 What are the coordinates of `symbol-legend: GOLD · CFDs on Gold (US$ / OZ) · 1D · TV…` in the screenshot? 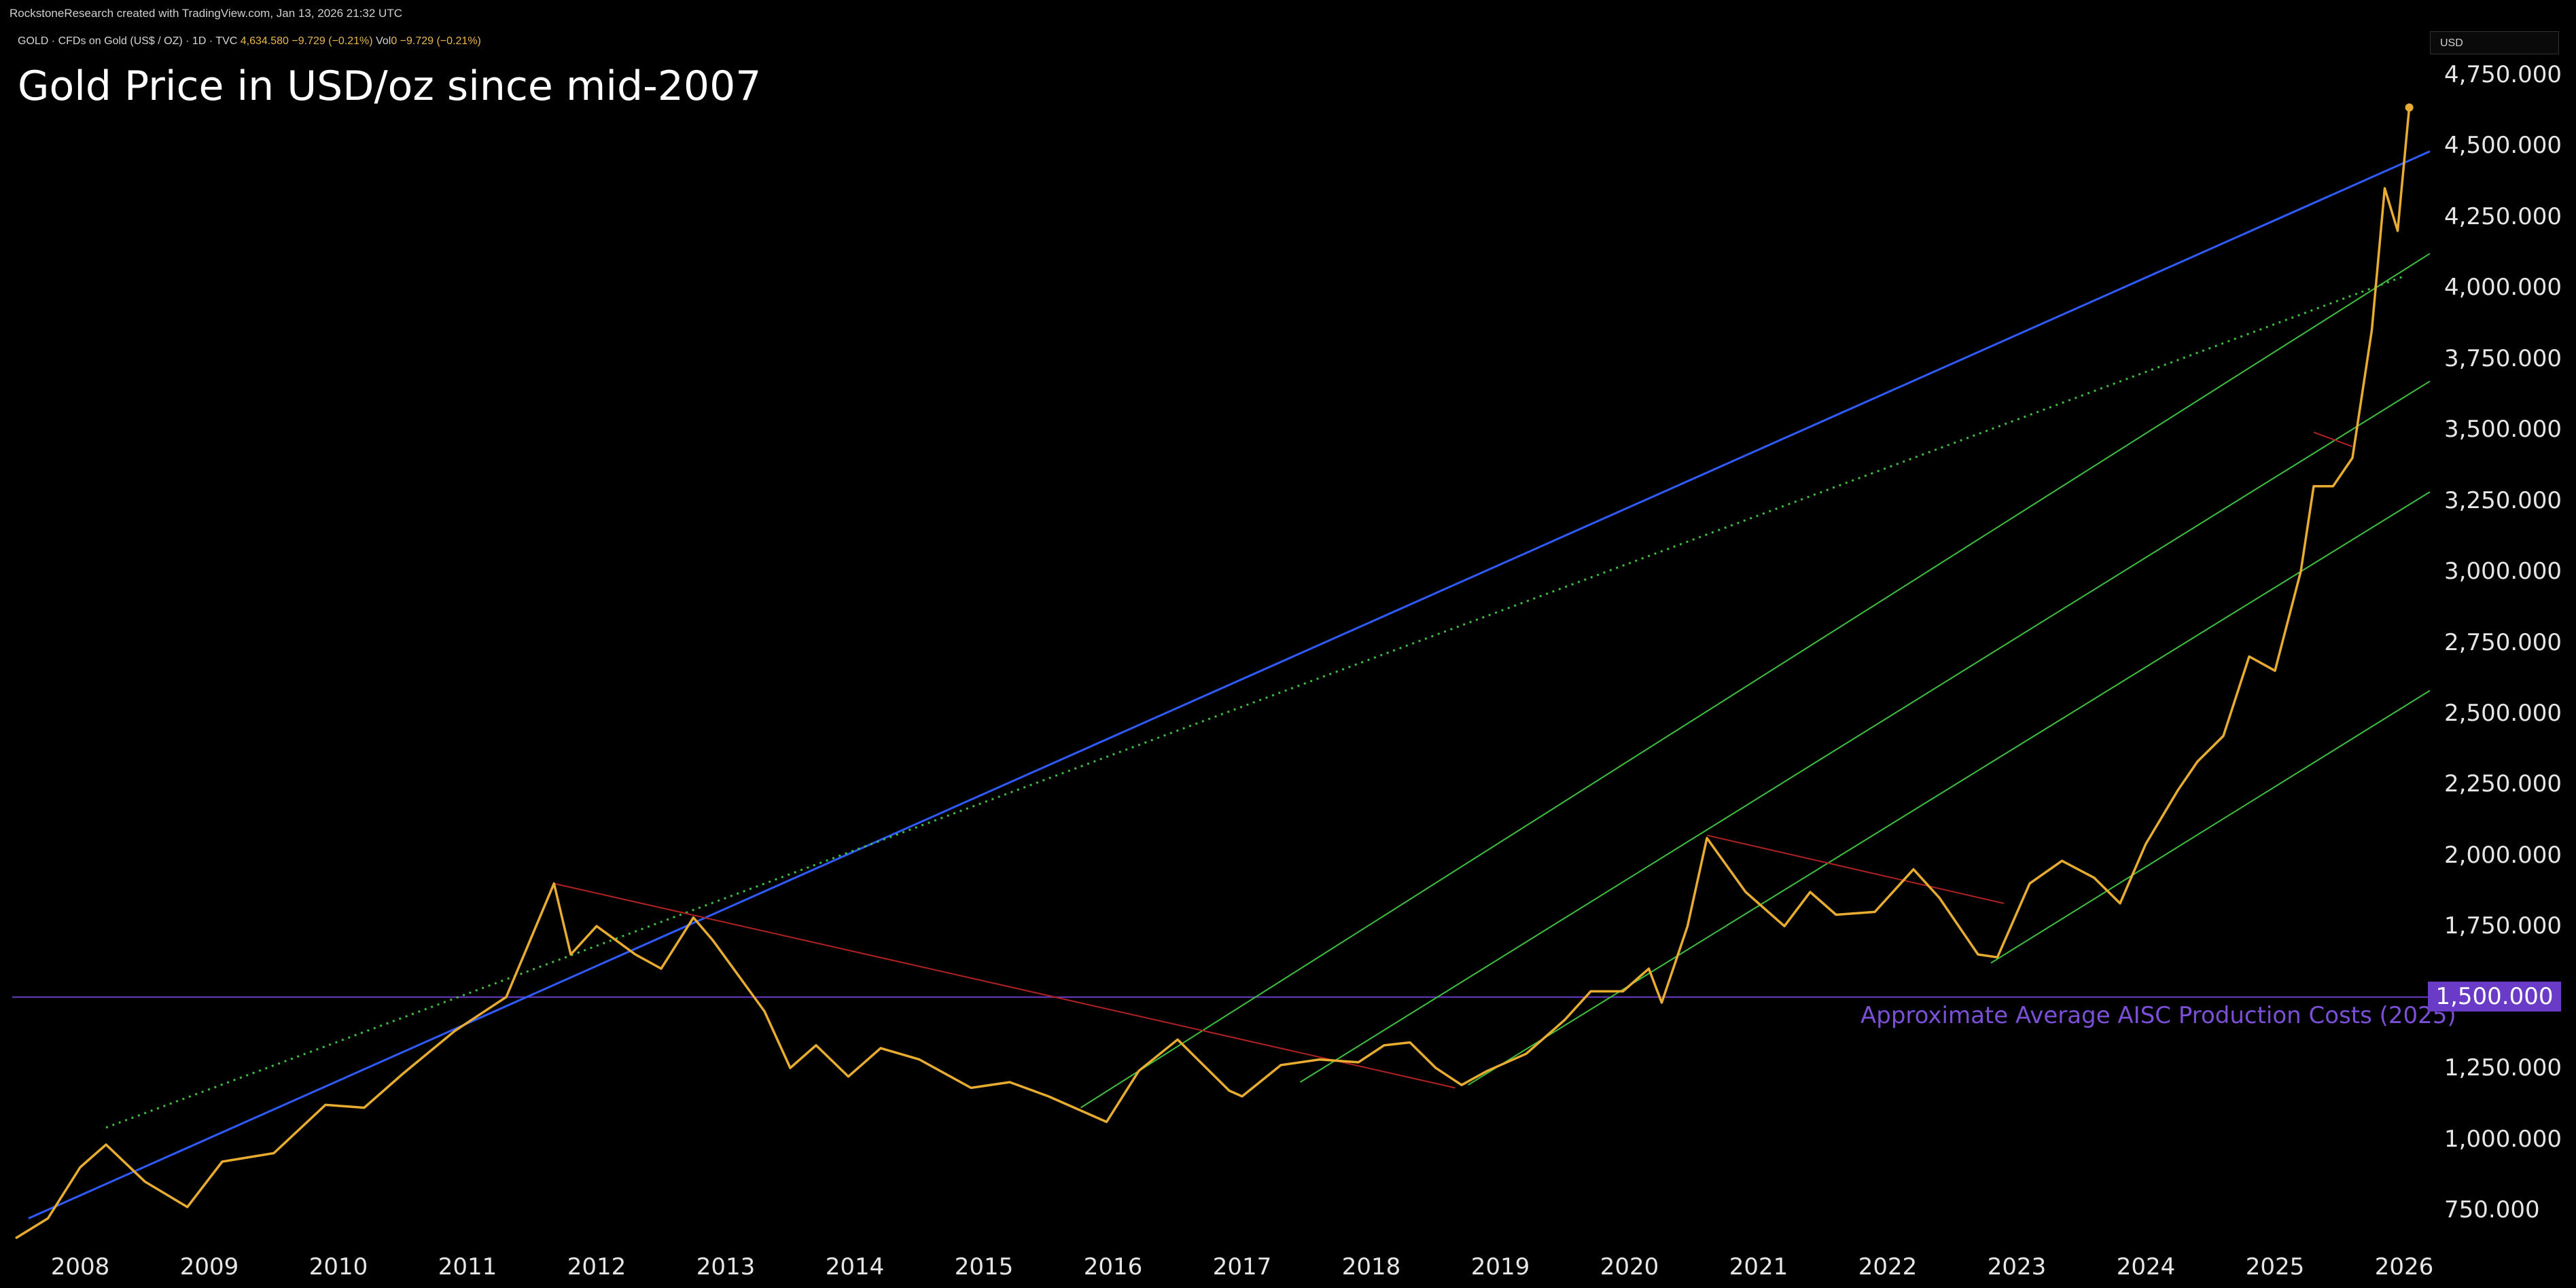 It's located at (249, 42).